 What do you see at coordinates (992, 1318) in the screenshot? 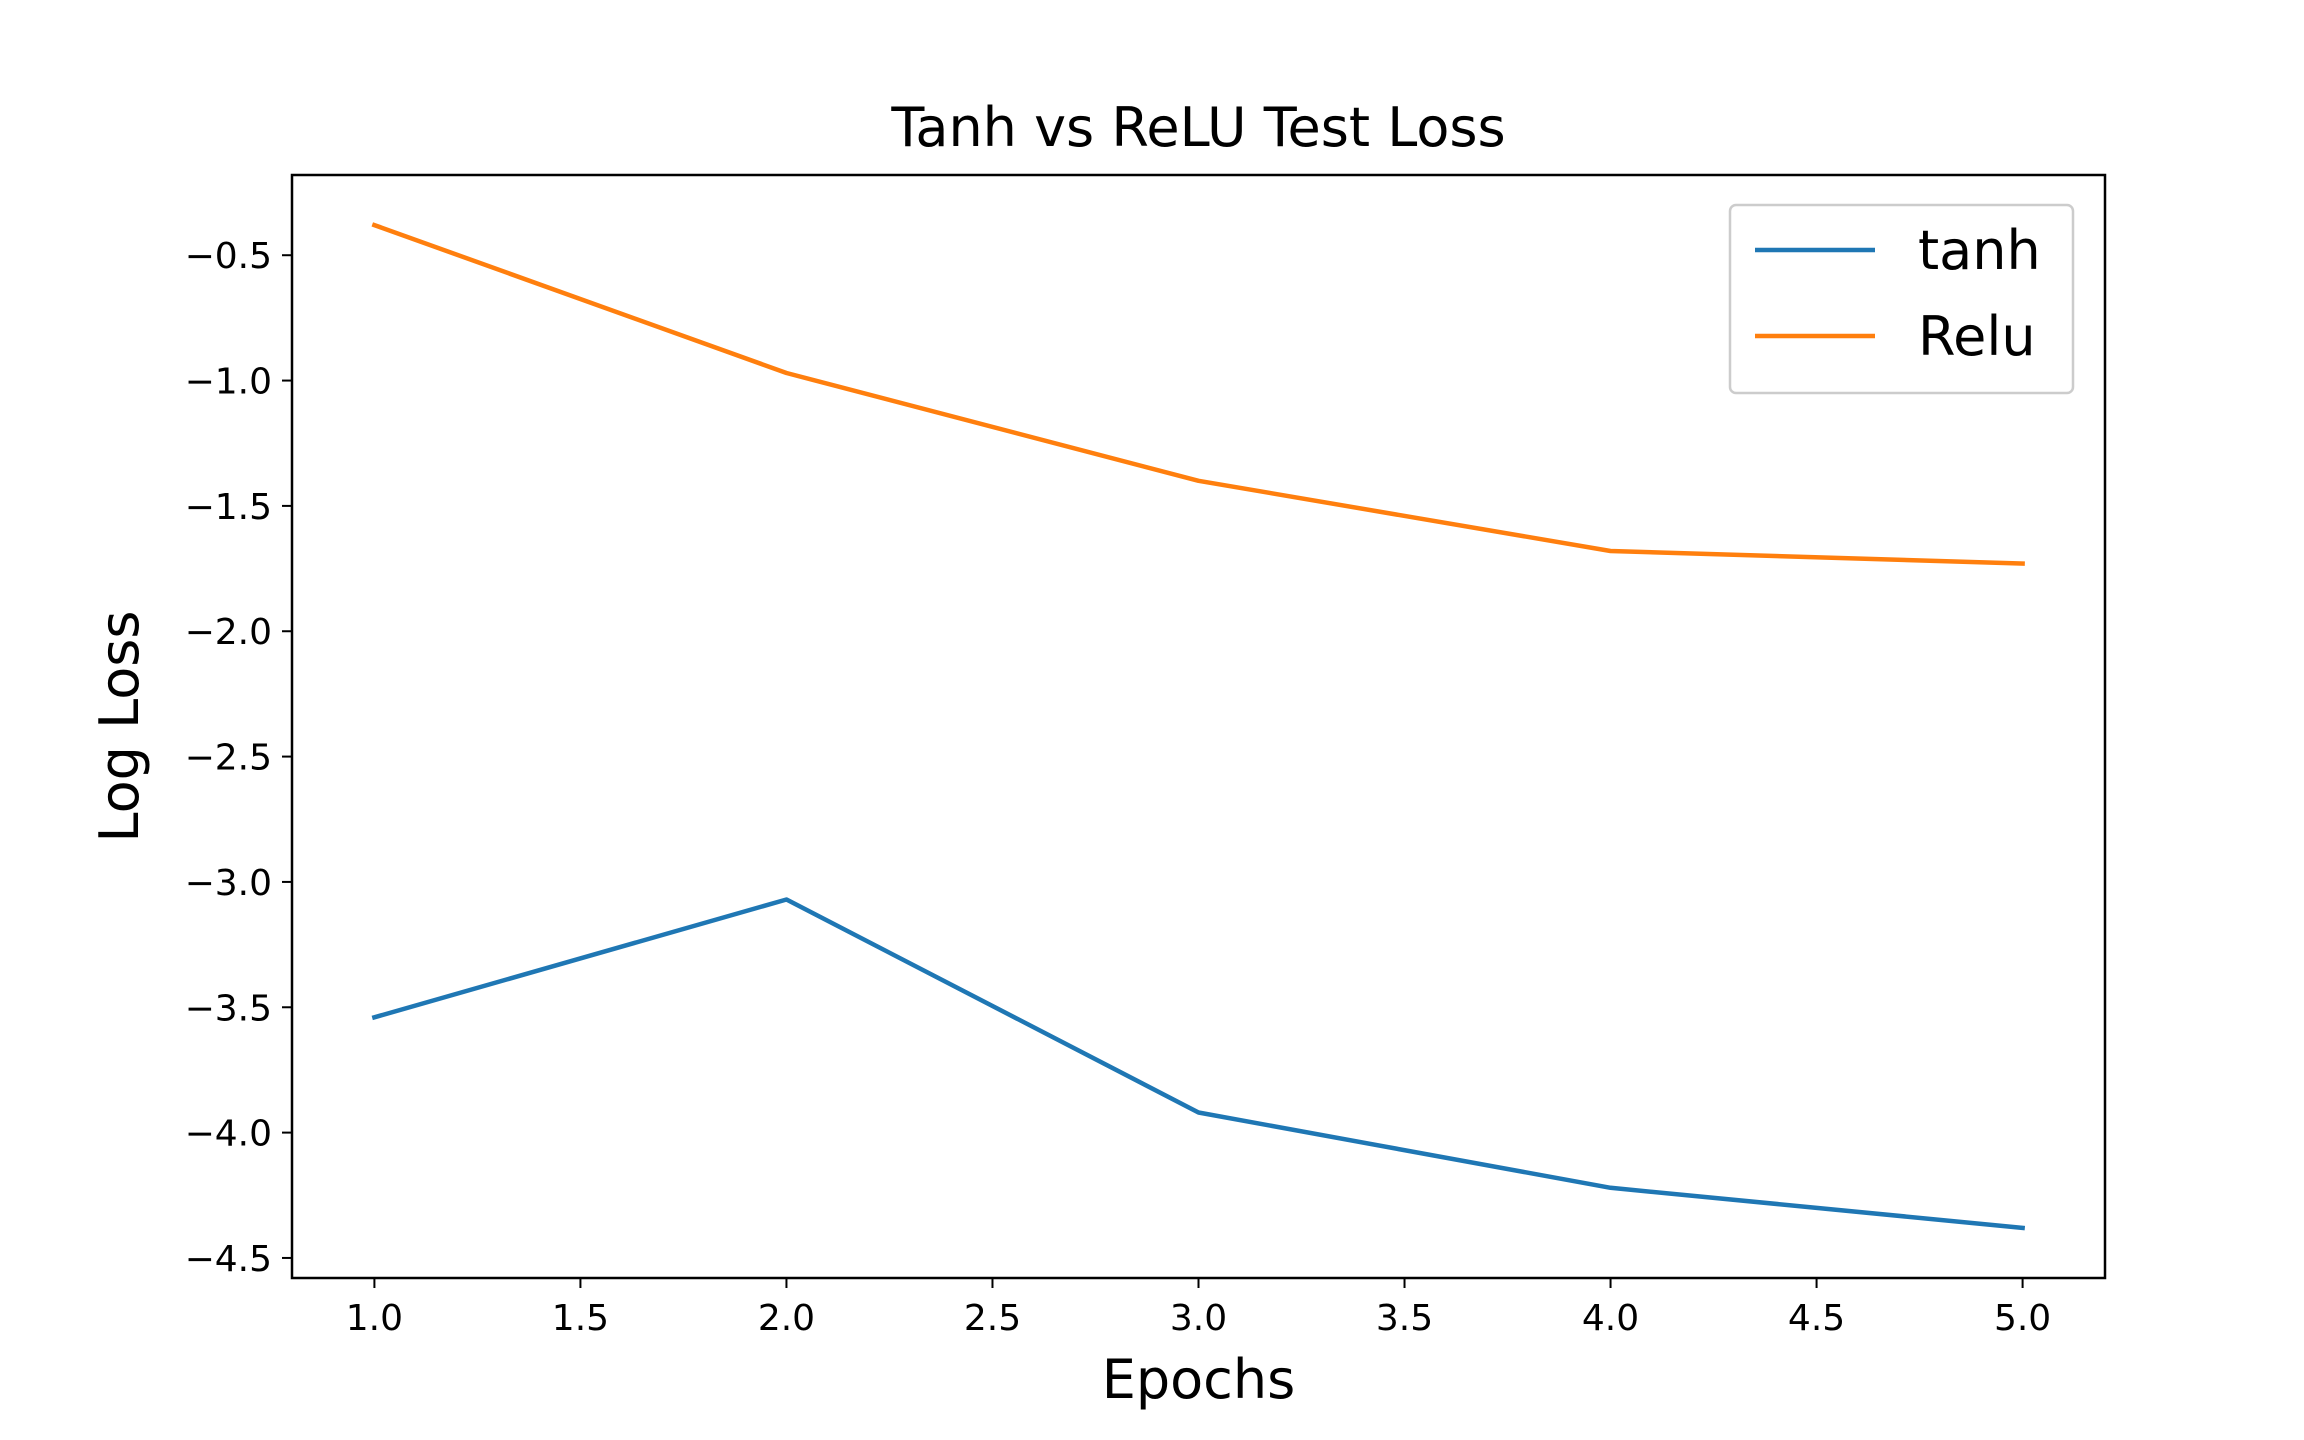
I see `x-tick-label: 2.5` at bounding box center [992, 1318].